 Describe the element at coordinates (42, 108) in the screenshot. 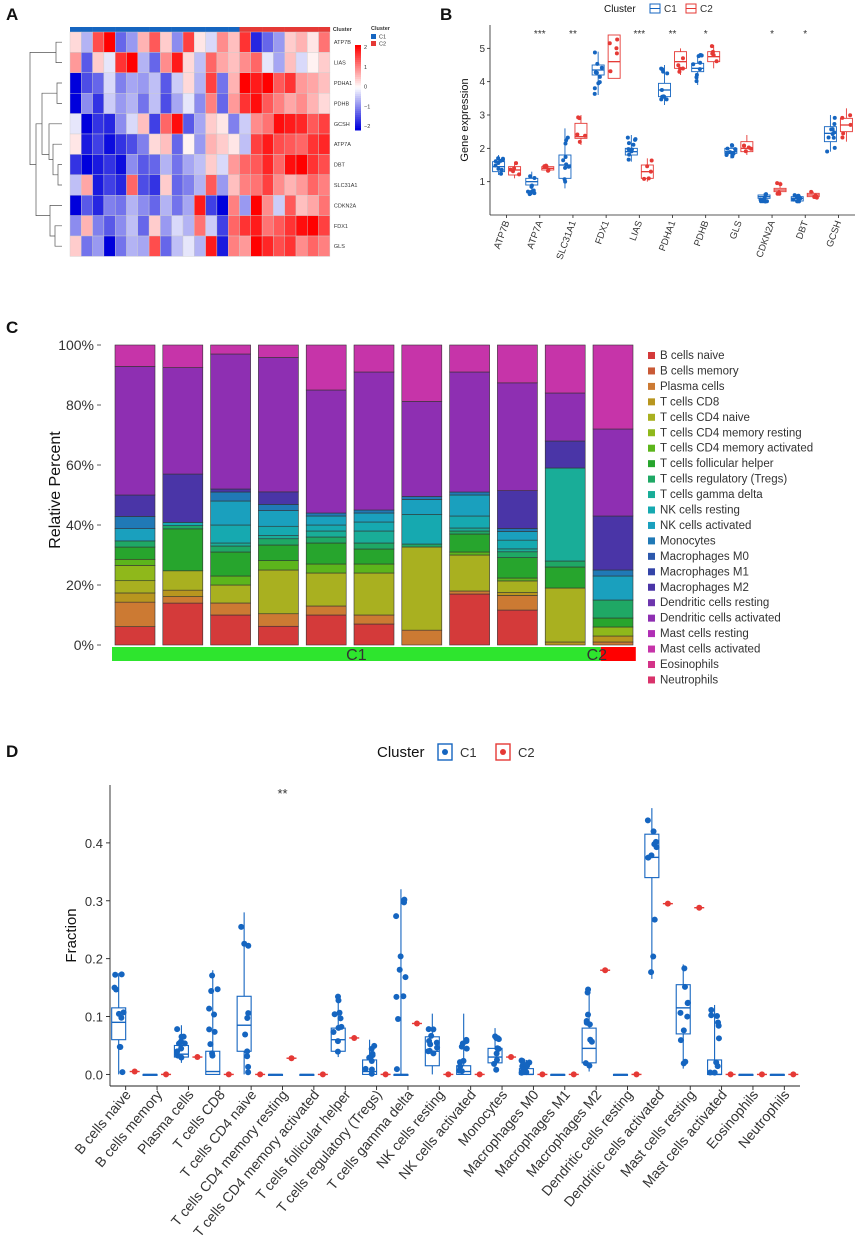

I see `dendrogram-branch` at that location.